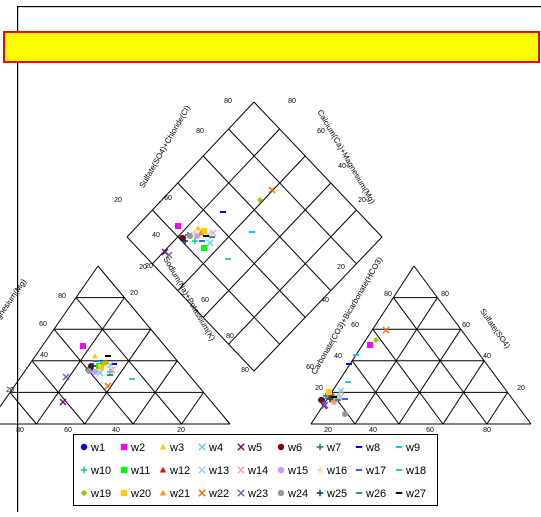 The height and width of the screenshot is (517, 541). Describe the element at coordinates (254, 448) in the screenshot. I see `legend-label-w5: w5` at that location.